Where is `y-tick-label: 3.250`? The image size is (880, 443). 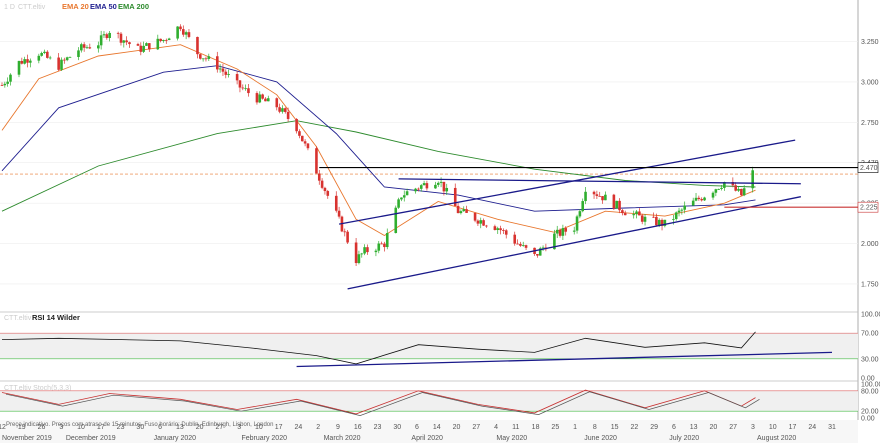
y-tick-label: 3.250 is located at coordinates (870, 42).